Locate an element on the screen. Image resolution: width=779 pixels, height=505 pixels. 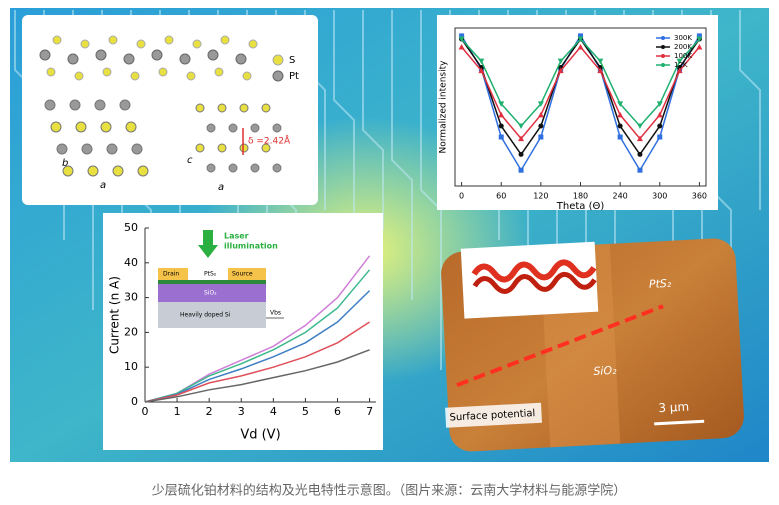
afm-label: Surface potential is located at coordinates (492, 415).